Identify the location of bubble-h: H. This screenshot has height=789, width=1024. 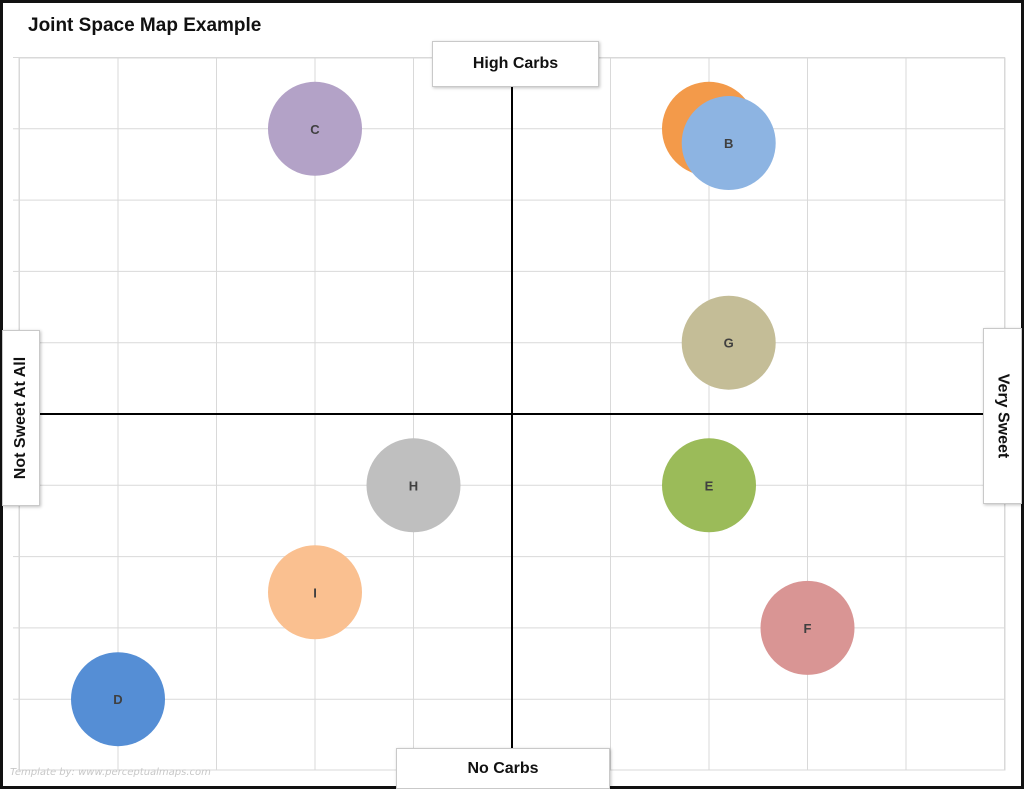
(413, 485).